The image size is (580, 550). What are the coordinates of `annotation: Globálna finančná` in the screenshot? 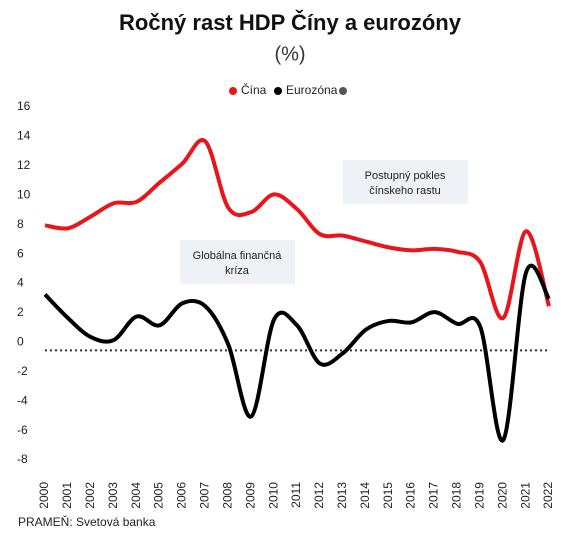 It's located at (238, 256).